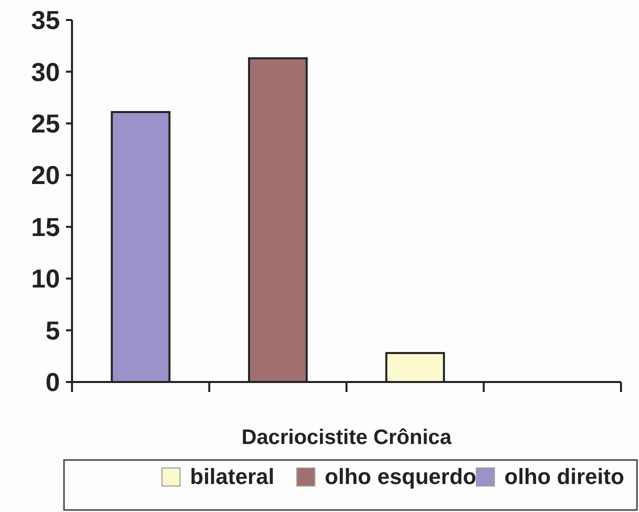 Image resolution: width=639 pixels, height=512 pixels. I want to click on legend-label: olho esquerdo, so click(400, 476).